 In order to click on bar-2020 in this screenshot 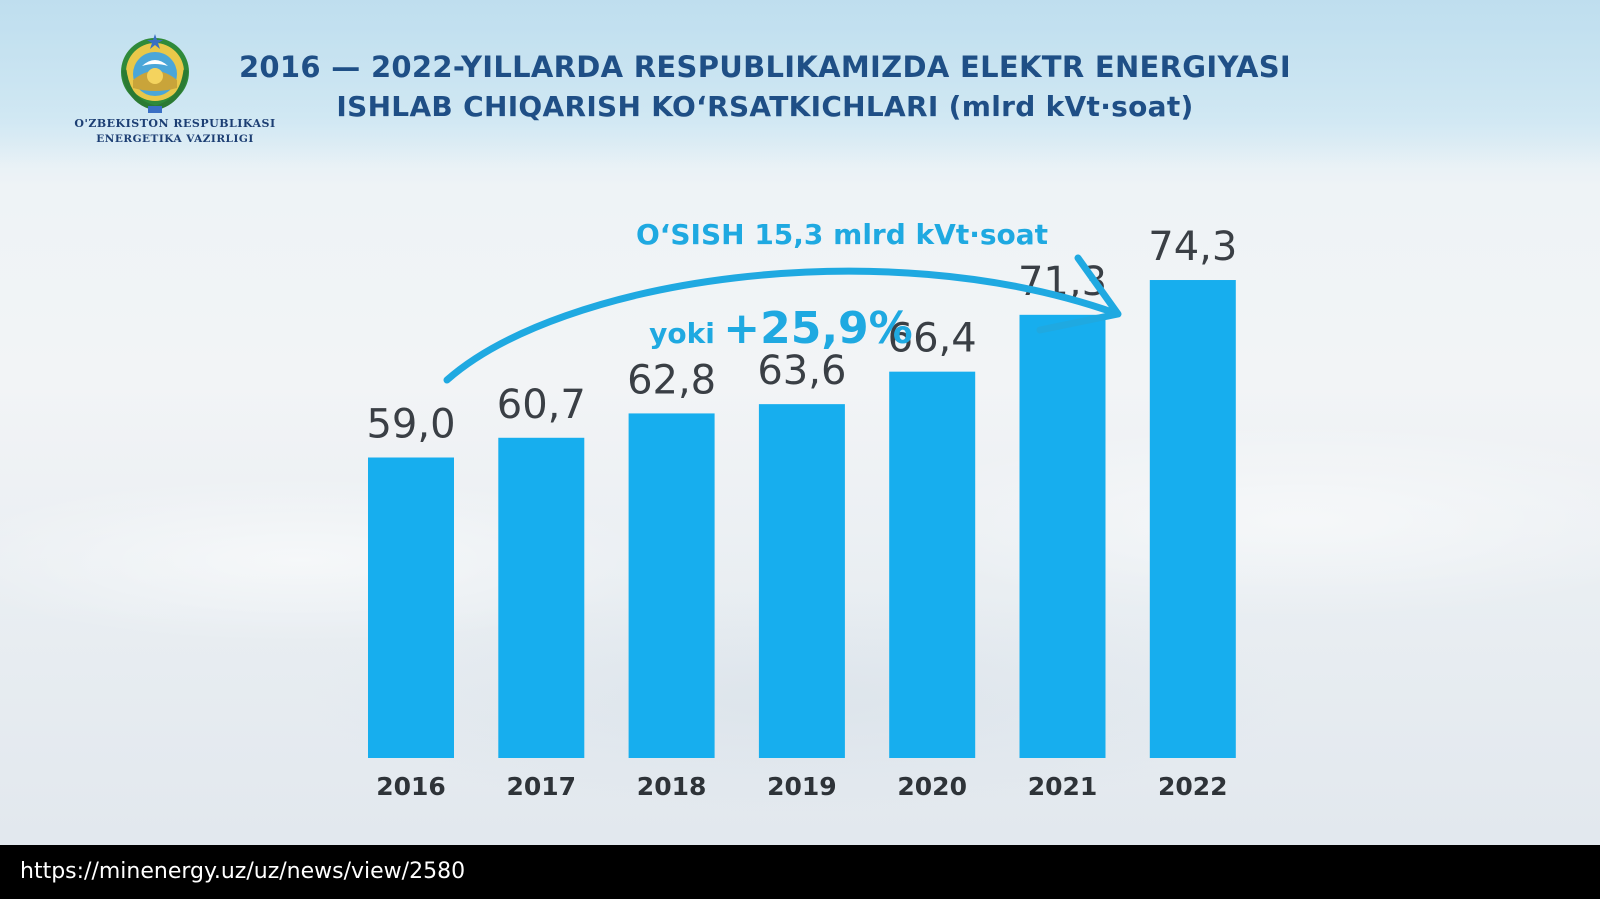, I will do `click(932, 564)`.